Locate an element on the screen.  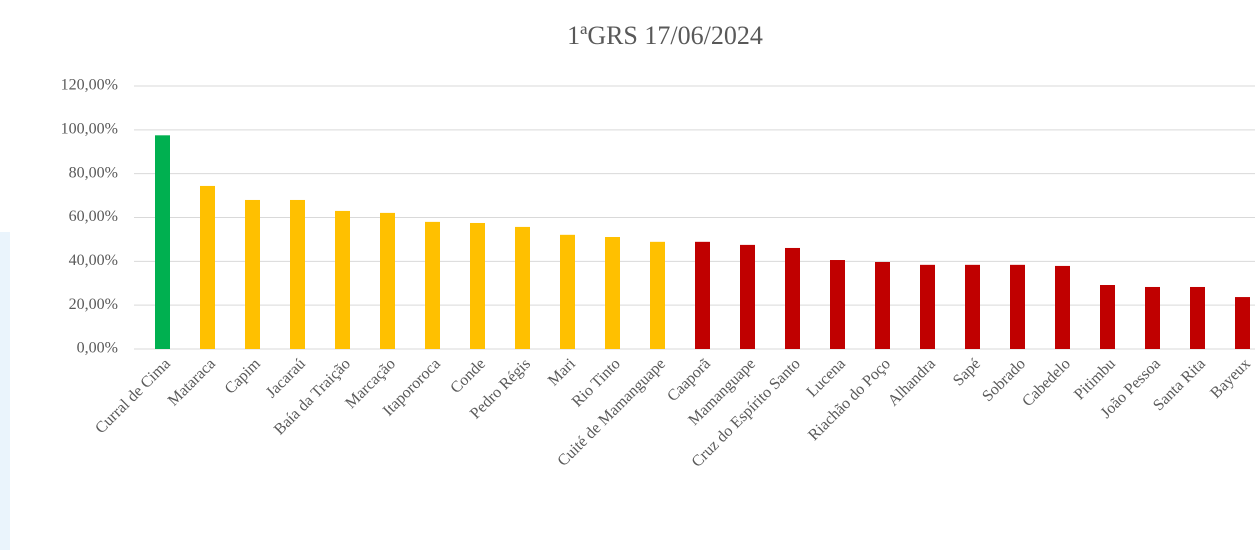
y-tick-label: 80,00% is located at coordinates (93, 172).